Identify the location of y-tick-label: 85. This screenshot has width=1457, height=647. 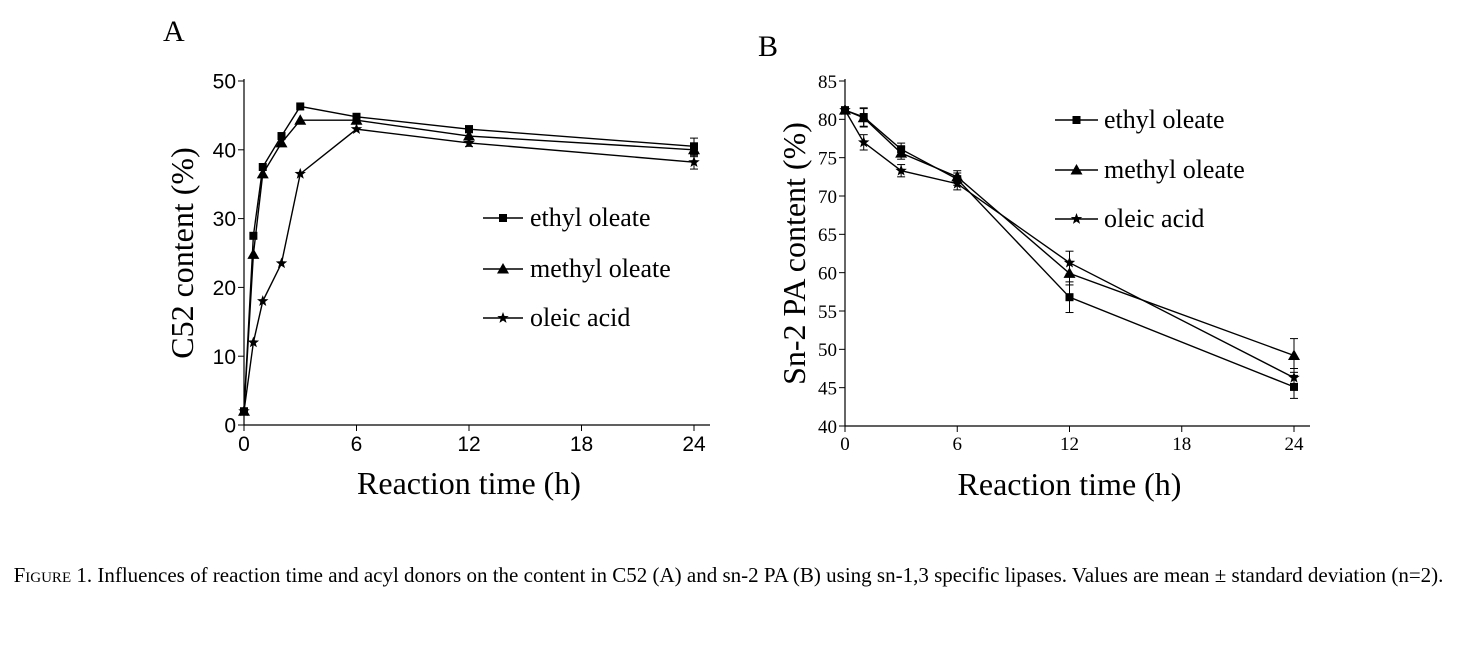
(827, 82).